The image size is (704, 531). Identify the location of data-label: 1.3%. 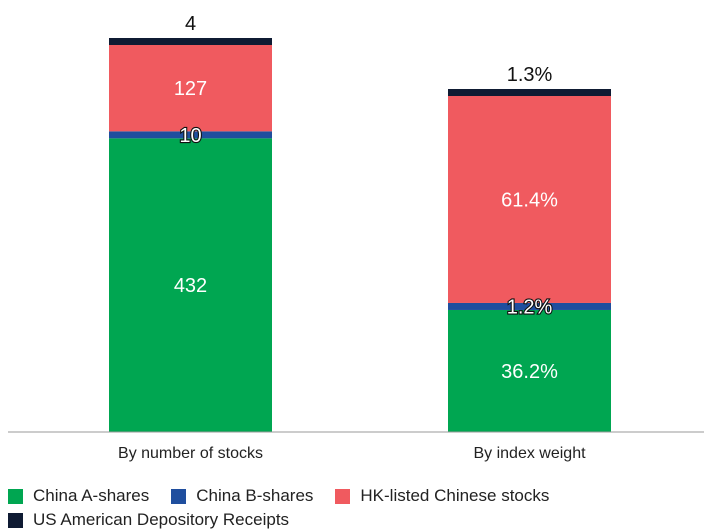
(530, 75).